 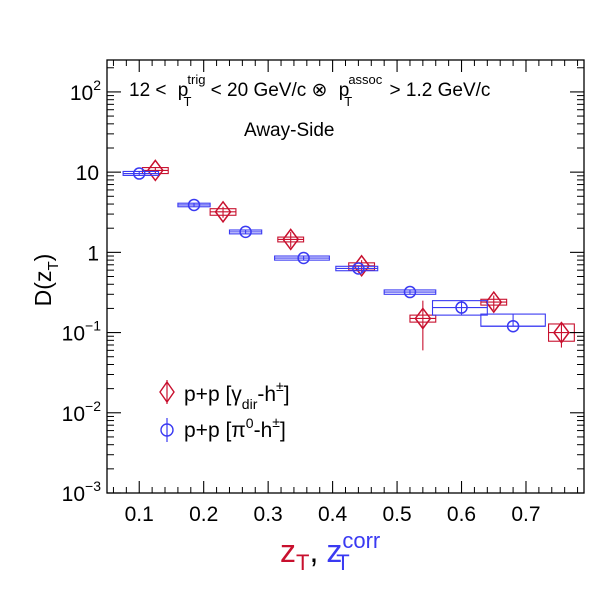 What do you see at coordinates (289, 130) in the screenshot?
I see `annotation-line2: Away-Side` at bounding box center [289, 130].